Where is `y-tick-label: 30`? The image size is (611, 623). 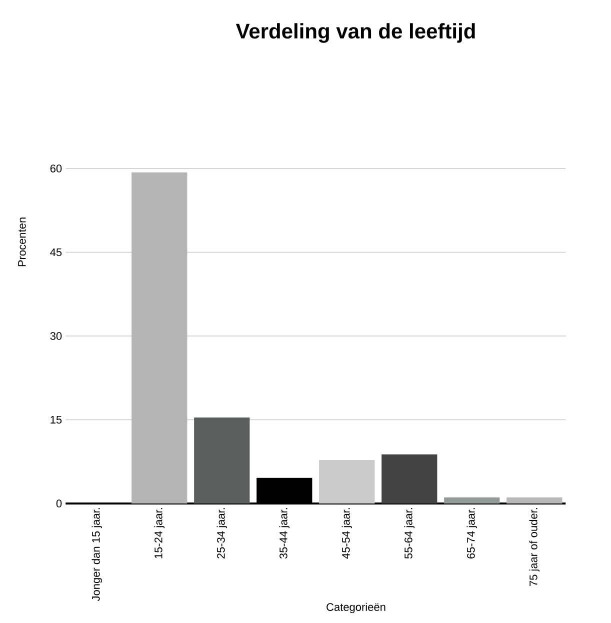
y-tick-label: 30 is located at coordinates (56, 336).